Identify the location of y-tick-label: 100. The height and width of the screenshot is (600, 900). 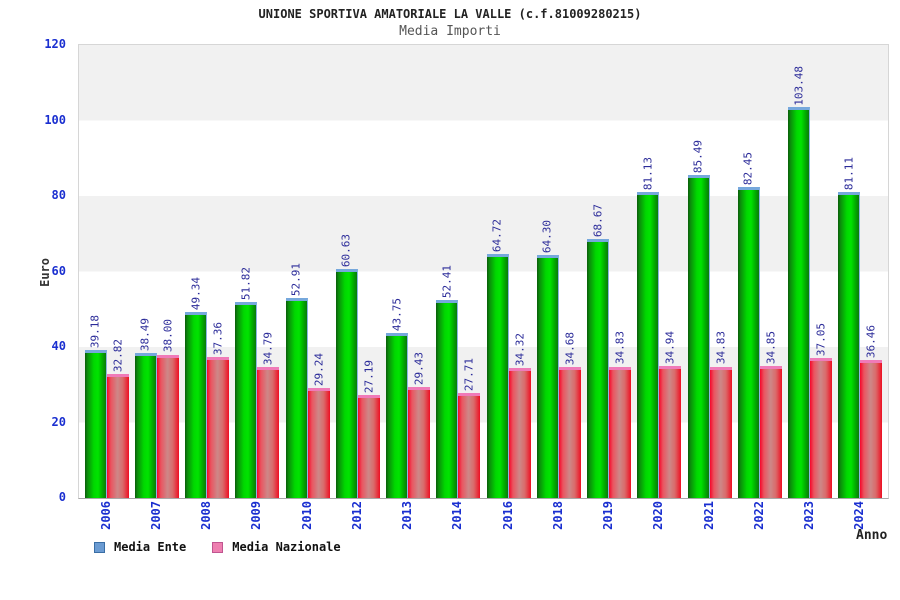
(55, 119).